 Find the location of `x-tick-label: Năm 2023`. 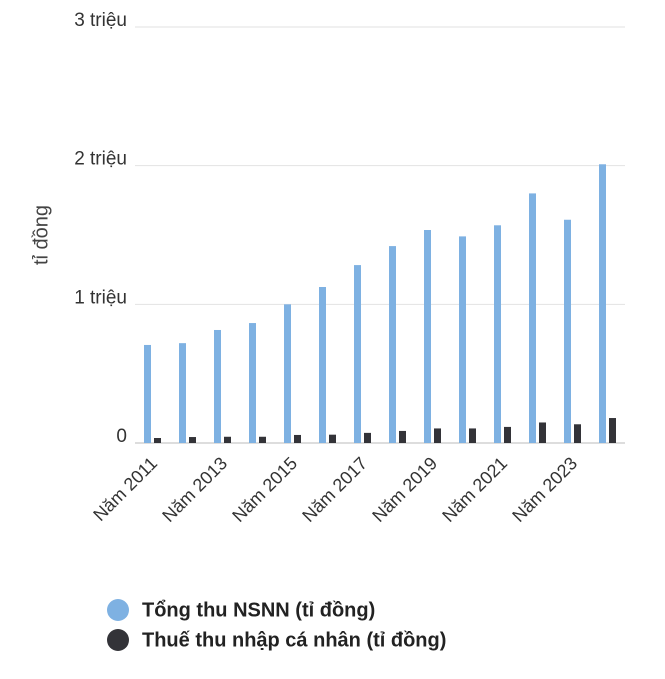

x-tick-label: Năm 2023 is located at coordinates (544, 489).